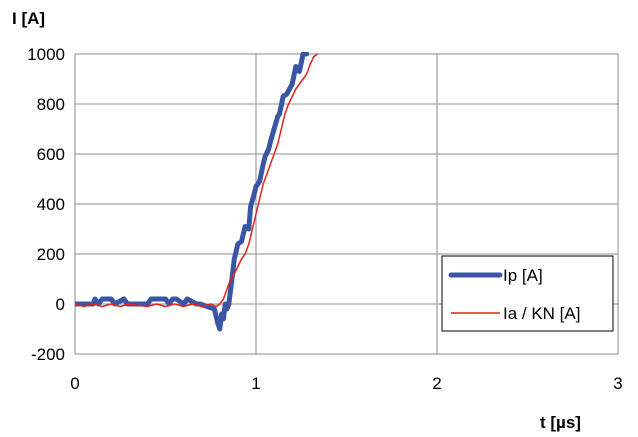 The image size is (638, 437). Describe the element at coordinates (51, 254) in the screenshot. I see `y-tick-label: 200` at that location.